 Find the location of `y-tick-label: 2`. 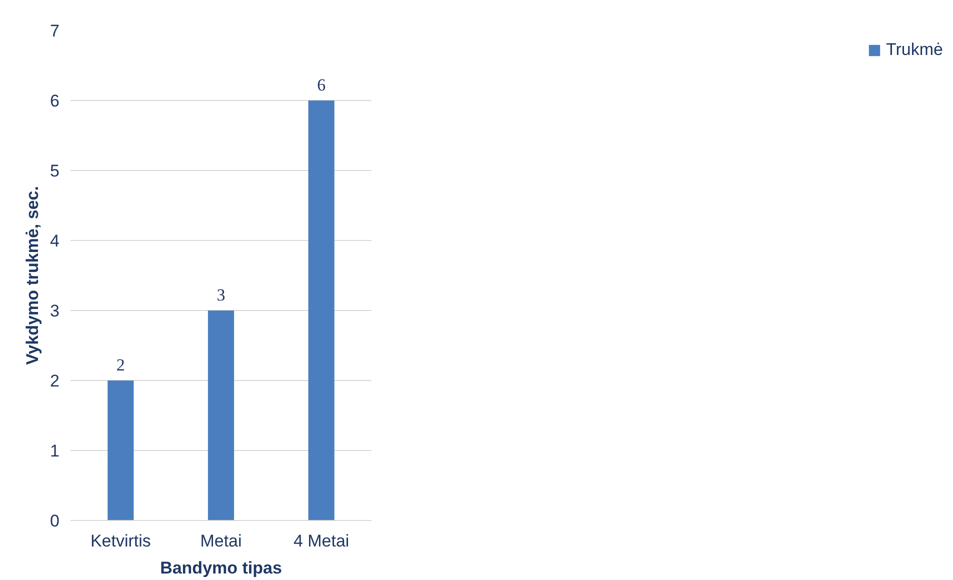

y-tick-label: 2 is located at coordinates (55, 381).